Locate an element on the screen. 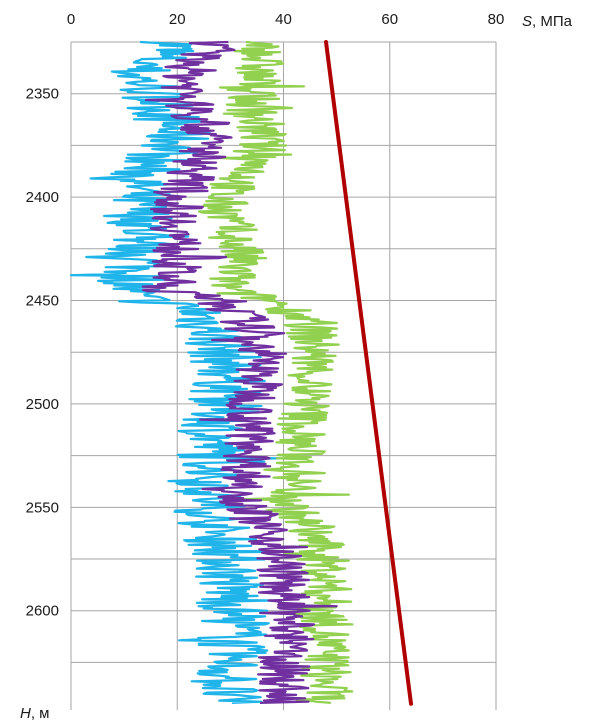 The width and height of the screenshot is (590, 725). y-tick-label: 2350 is located at coordinates (42, 94).